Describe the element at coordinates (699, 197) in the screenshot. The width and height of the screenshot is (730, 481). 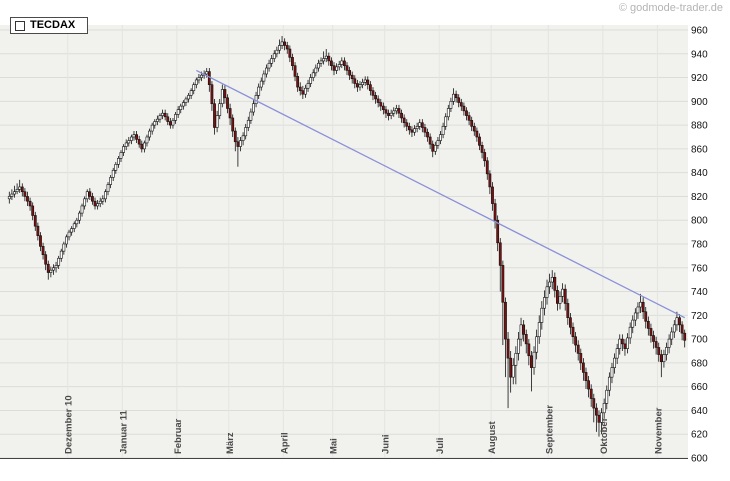
I see `y-axis-label: 820` at that location.